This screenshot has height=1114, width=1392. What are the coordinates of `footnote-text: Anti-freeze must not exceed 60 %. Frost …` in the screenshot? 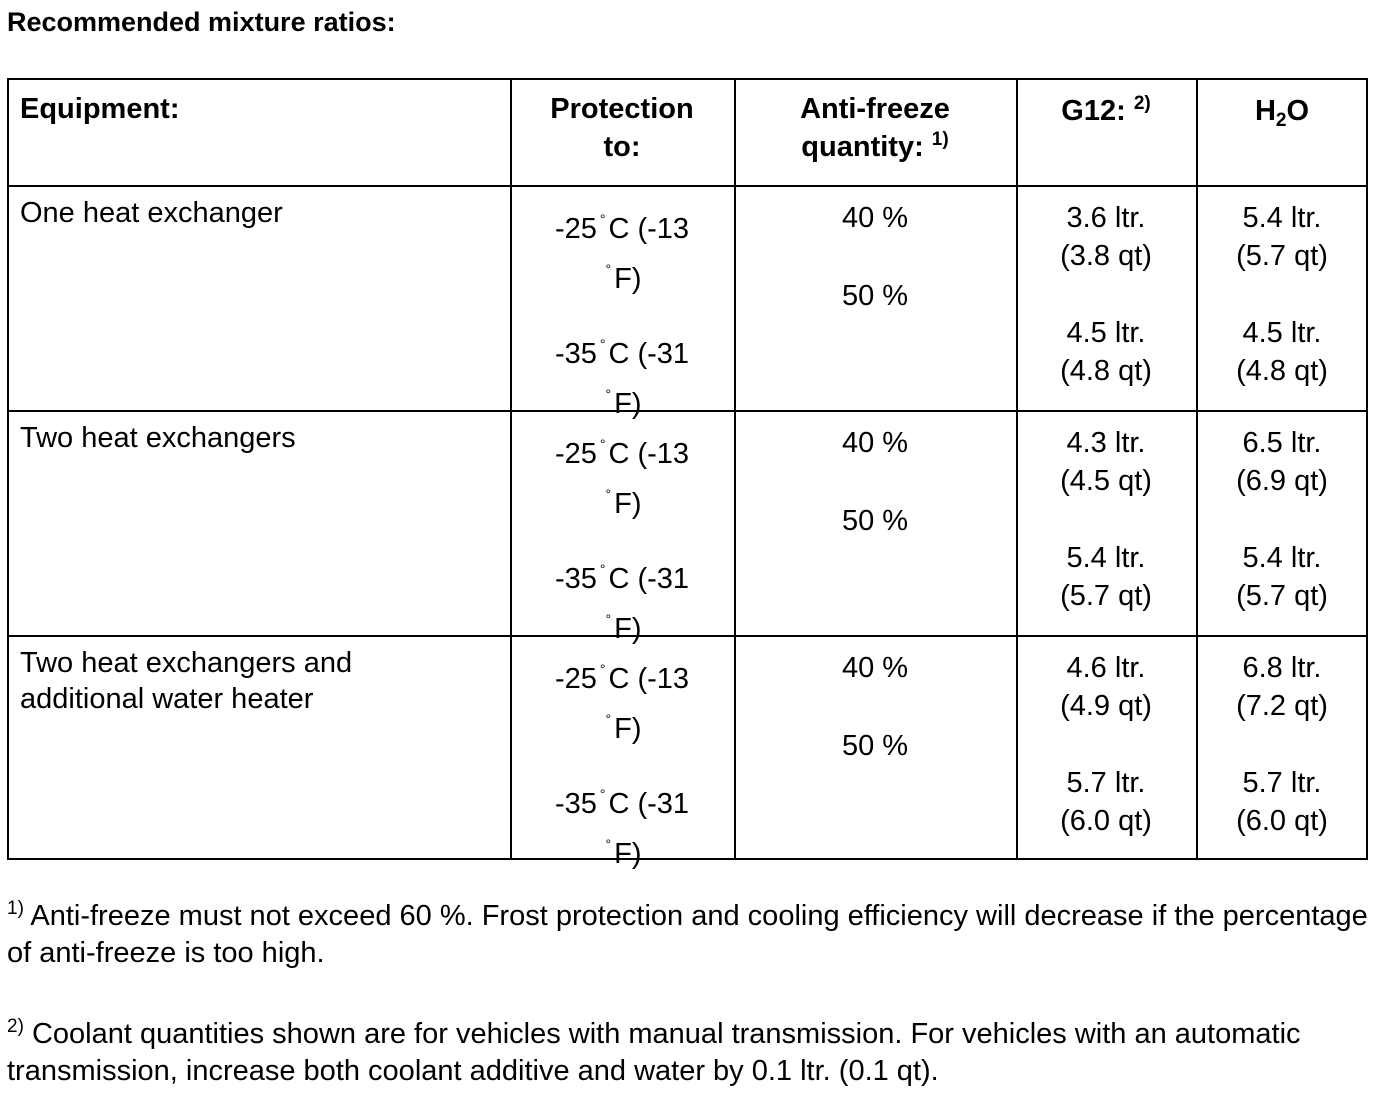 It's located at (687, 934).